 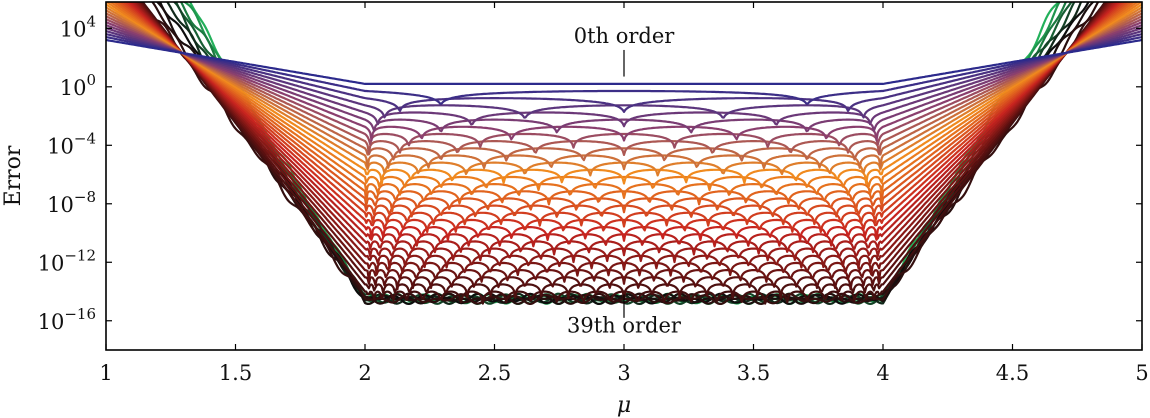 What do you see at coordinates (364, 373) in the screenshot?
I see `x-tick-label: 2` at bounding box center [364, 373].